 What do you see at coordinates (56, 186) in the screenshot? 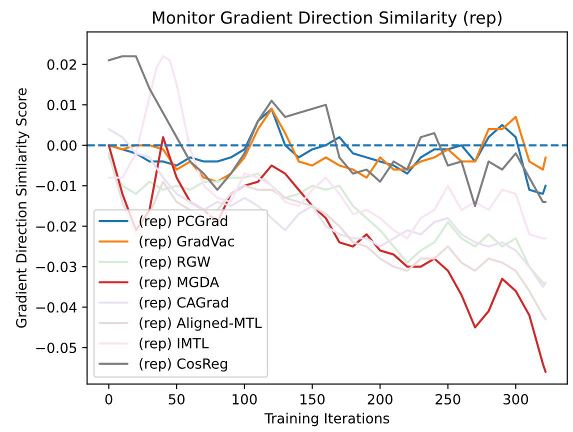
I see `y-tick-label: −0.01` at bounding box center [56, 186].